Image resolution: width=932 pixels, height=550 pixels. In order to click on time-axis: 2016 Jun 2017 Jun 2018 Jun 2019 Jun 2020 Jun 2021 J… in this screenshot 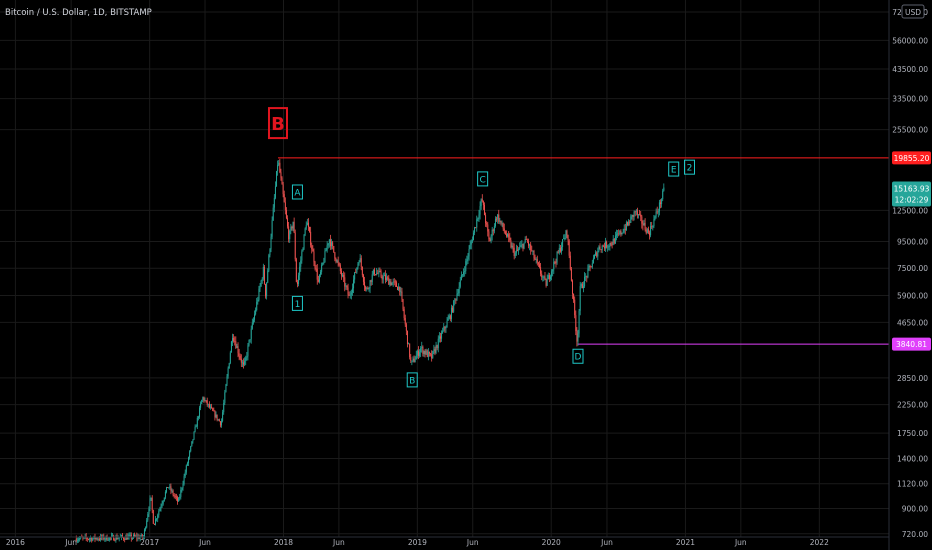, I will do `click(444, 541)`.